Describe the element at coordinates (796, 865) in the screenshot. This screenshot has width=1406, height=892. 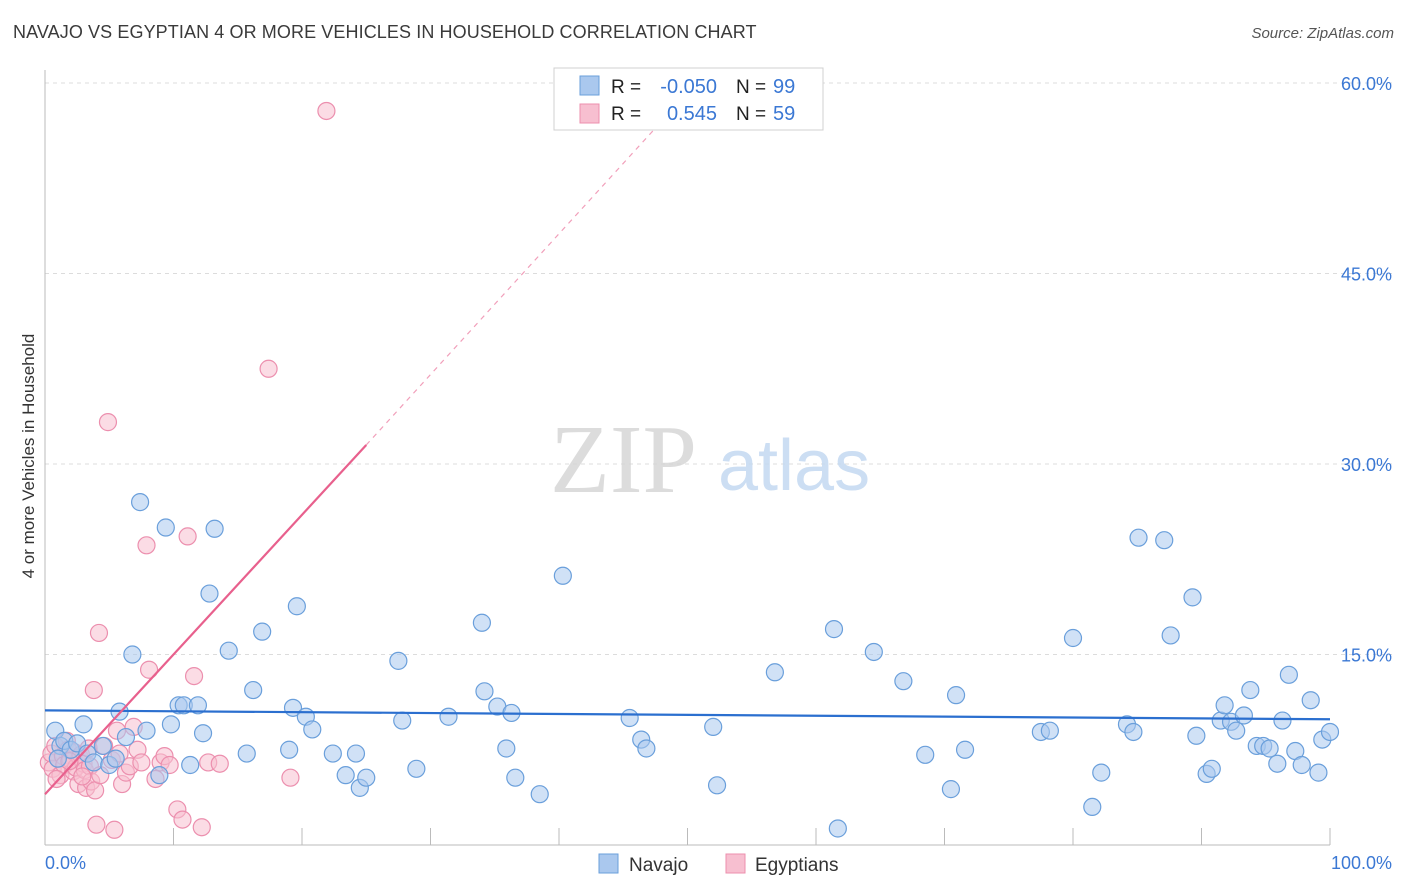
I see `legend-egyptians-label: Egyptians` at that location.